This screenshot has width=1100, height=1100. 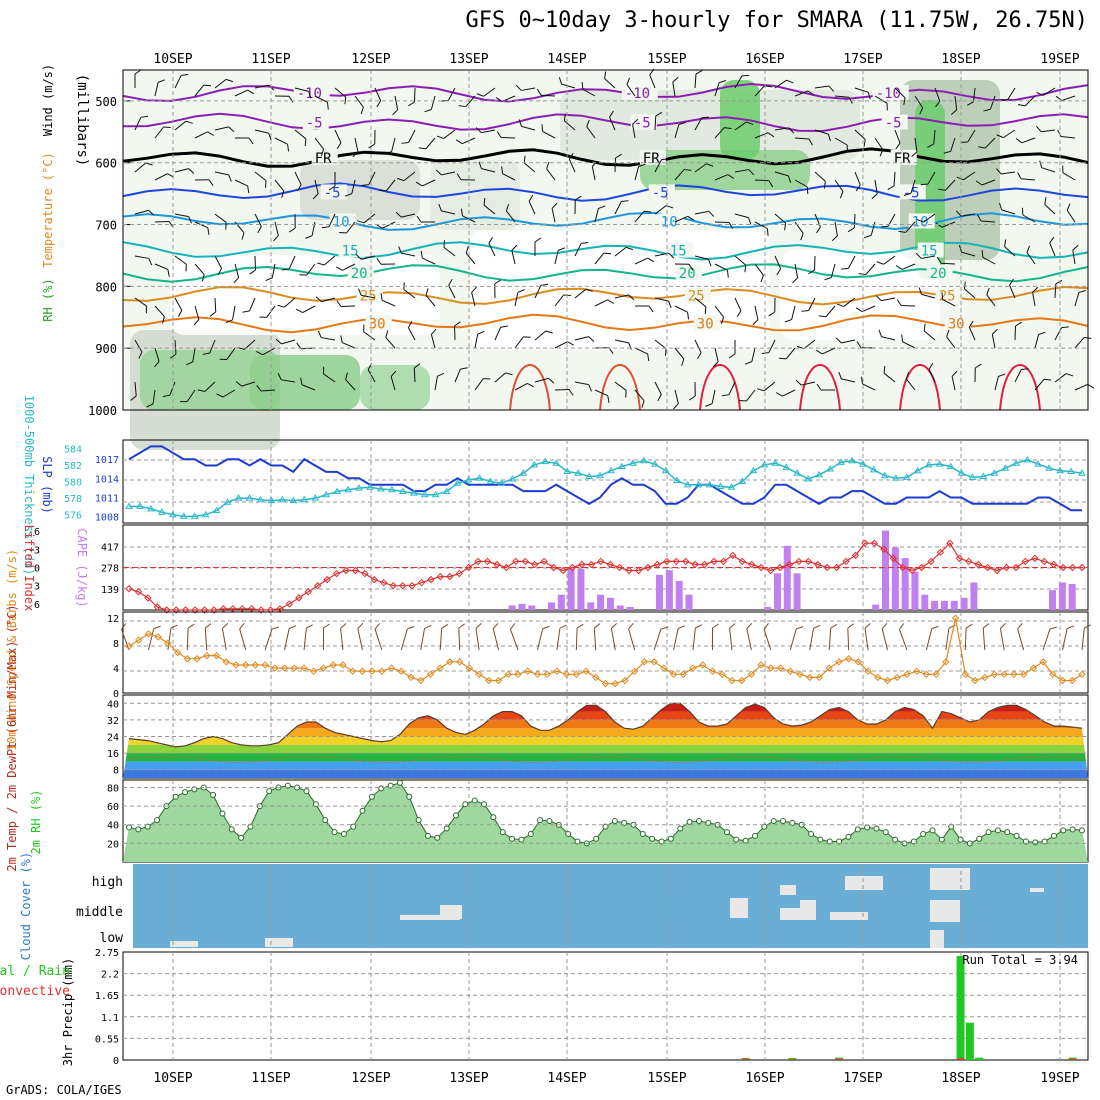 What do you see at coordinates (605, 478) in the screenshot?
I see `slp-line` at bounding box center [605, 478].